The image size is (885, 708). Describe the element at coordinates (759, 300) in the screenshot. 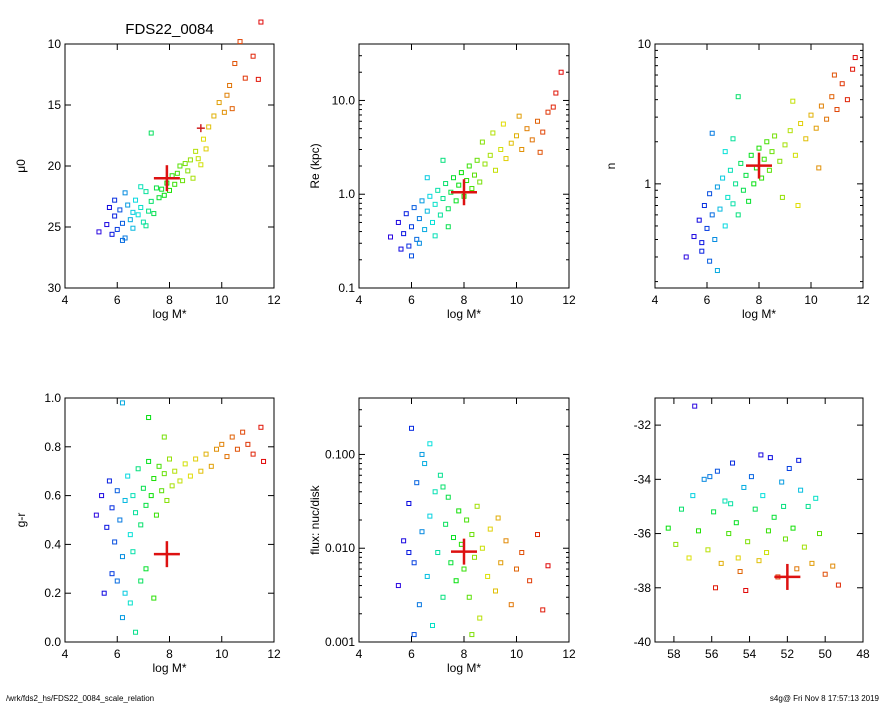

I see `x-tick-label: 8` at that location.